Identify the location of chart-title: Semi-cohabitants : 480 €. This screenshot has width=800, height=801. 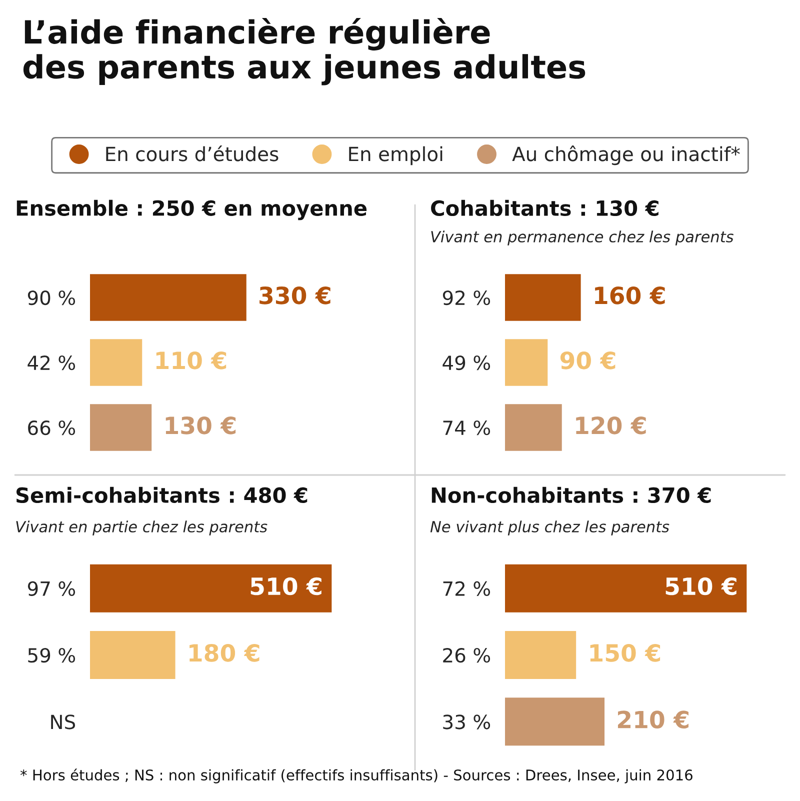
(162, 495).